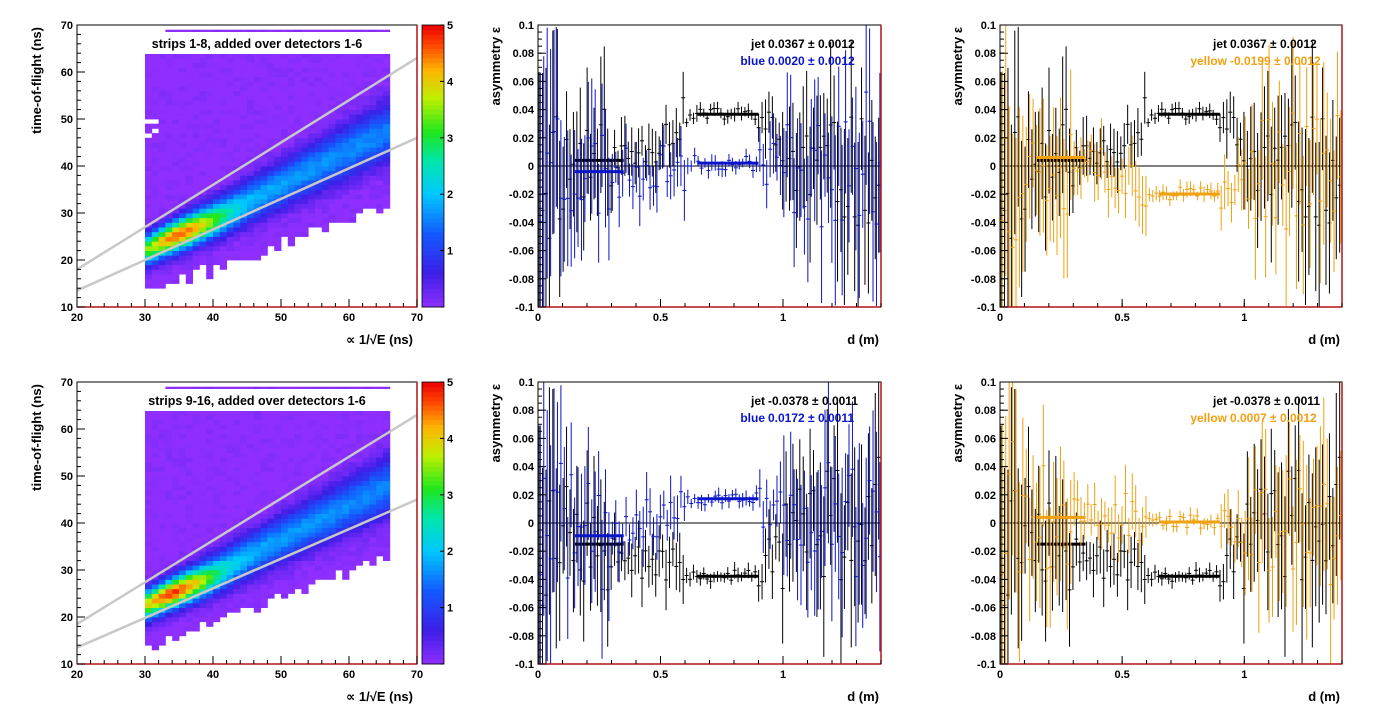 The image size is (1385, 714). What do you see at coordinates (145, 675) in the screenshot?
I see `x-tick-label: 30` at bounding box center [145, 675].